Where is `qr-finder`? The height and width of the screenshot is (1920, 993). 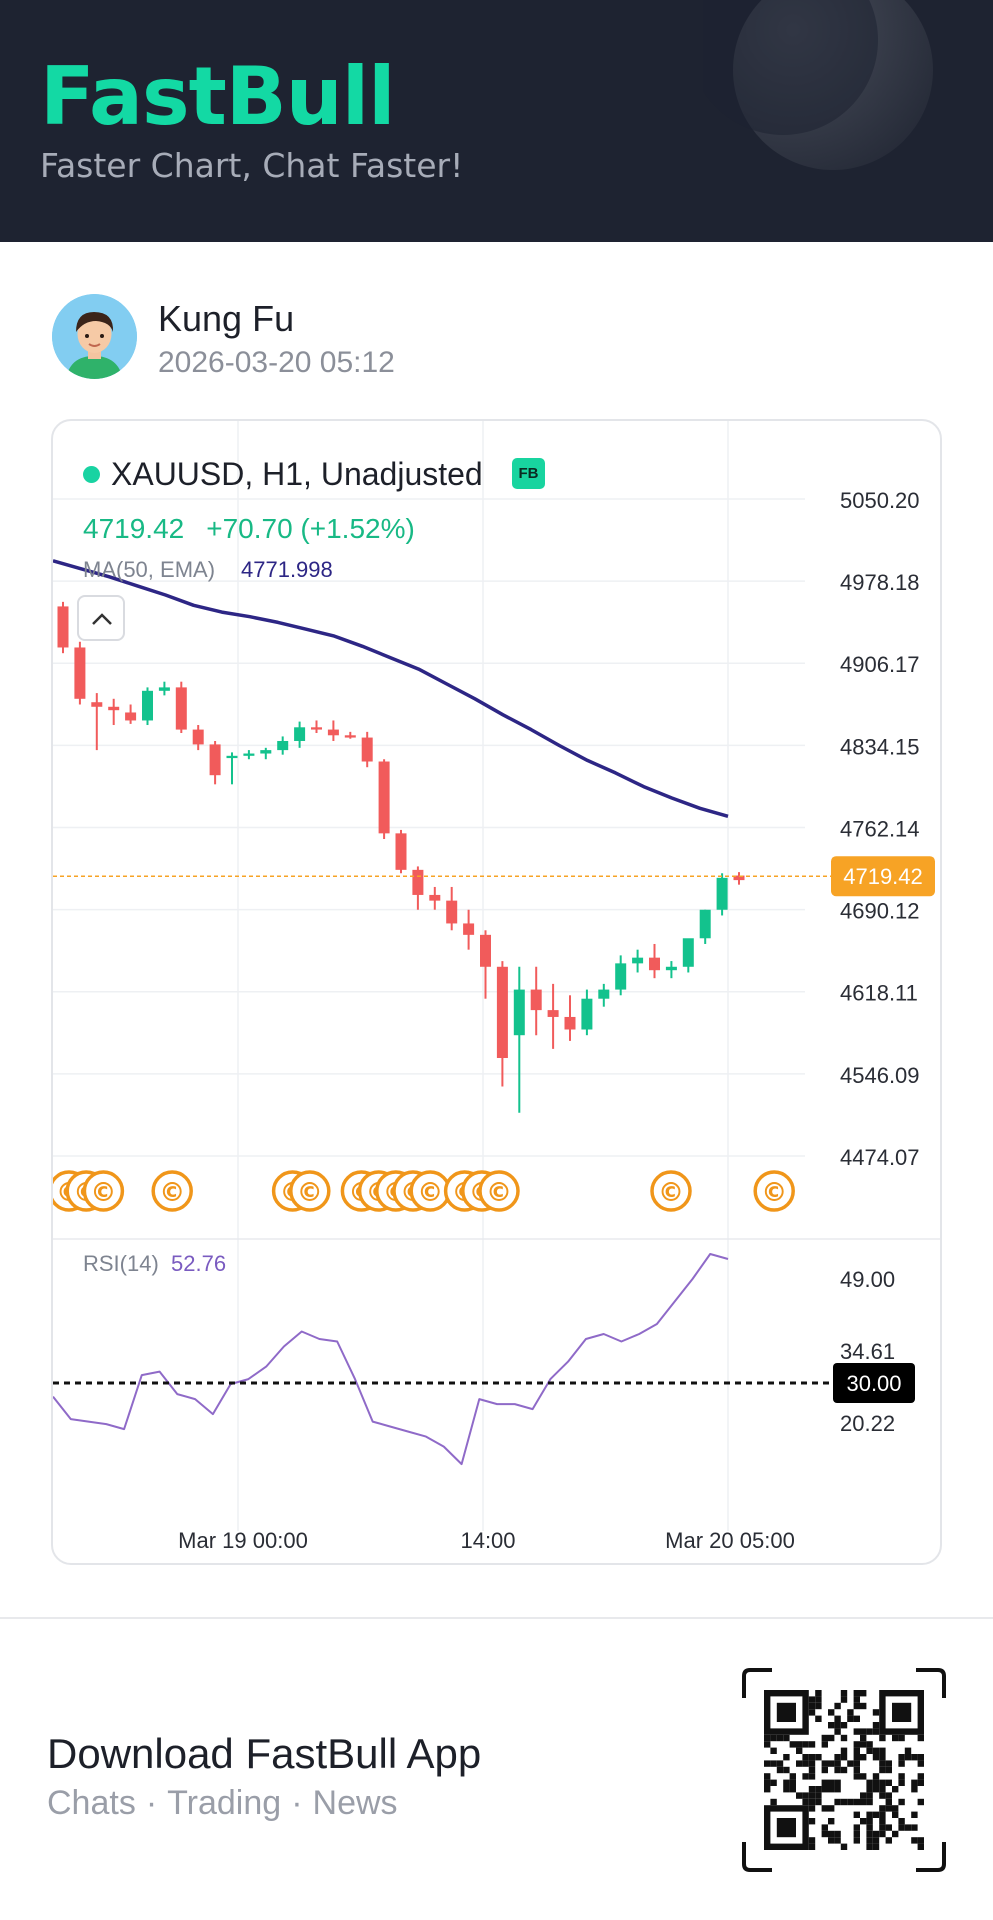 qr-finder is located at coordinates (786, 1828).